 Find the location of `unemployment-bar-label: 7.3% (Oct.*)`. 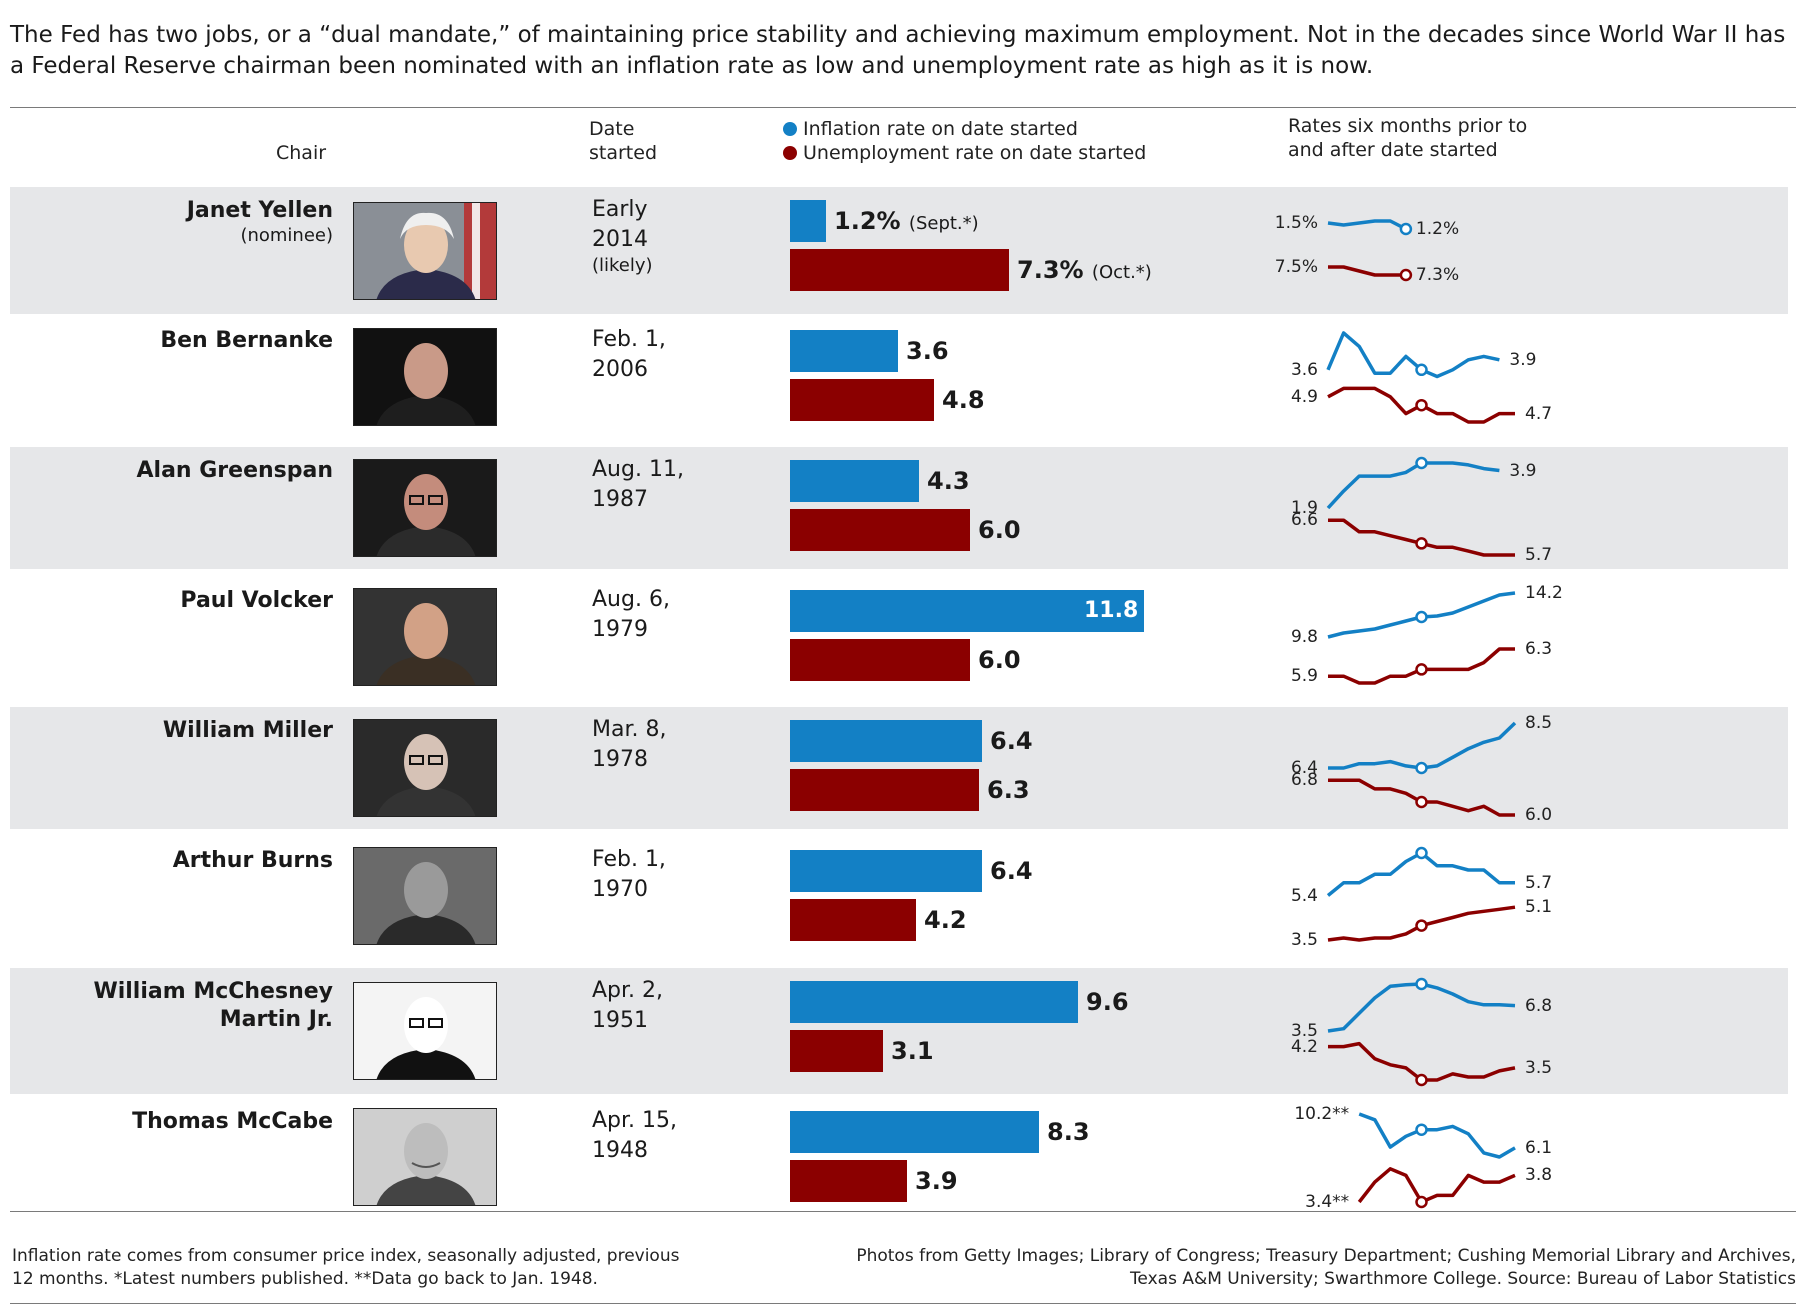

unemployment-bar-label: 7.3% (Oct.*) is located at coordinates (1084, 271).